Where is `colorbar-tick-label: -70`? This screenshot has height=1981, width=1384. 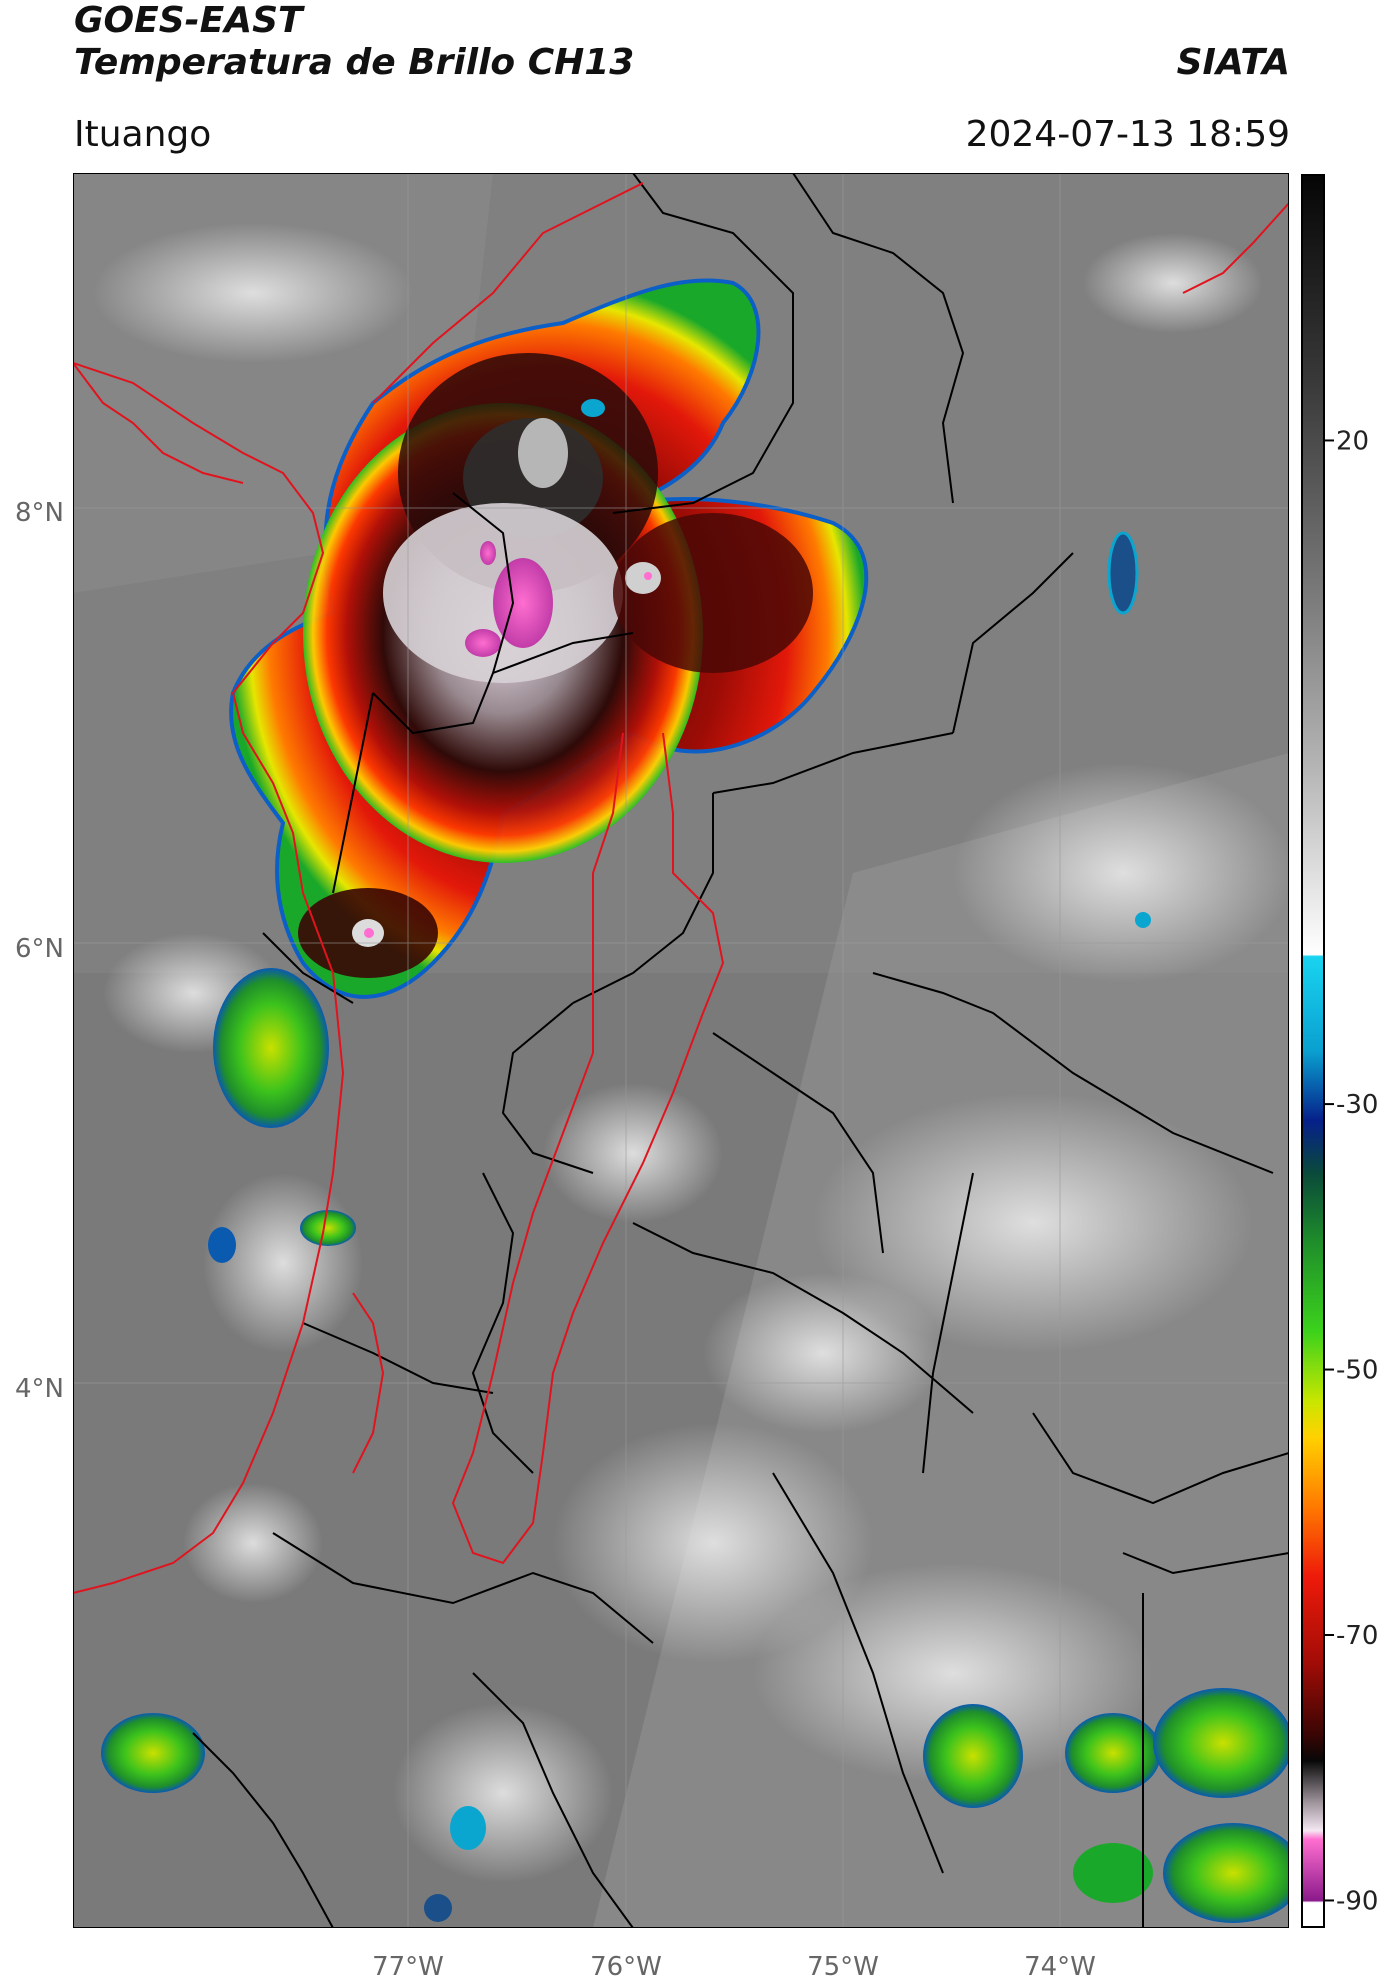 colorbar-tick-label: -70 is located at coordinates (1357, 1636).